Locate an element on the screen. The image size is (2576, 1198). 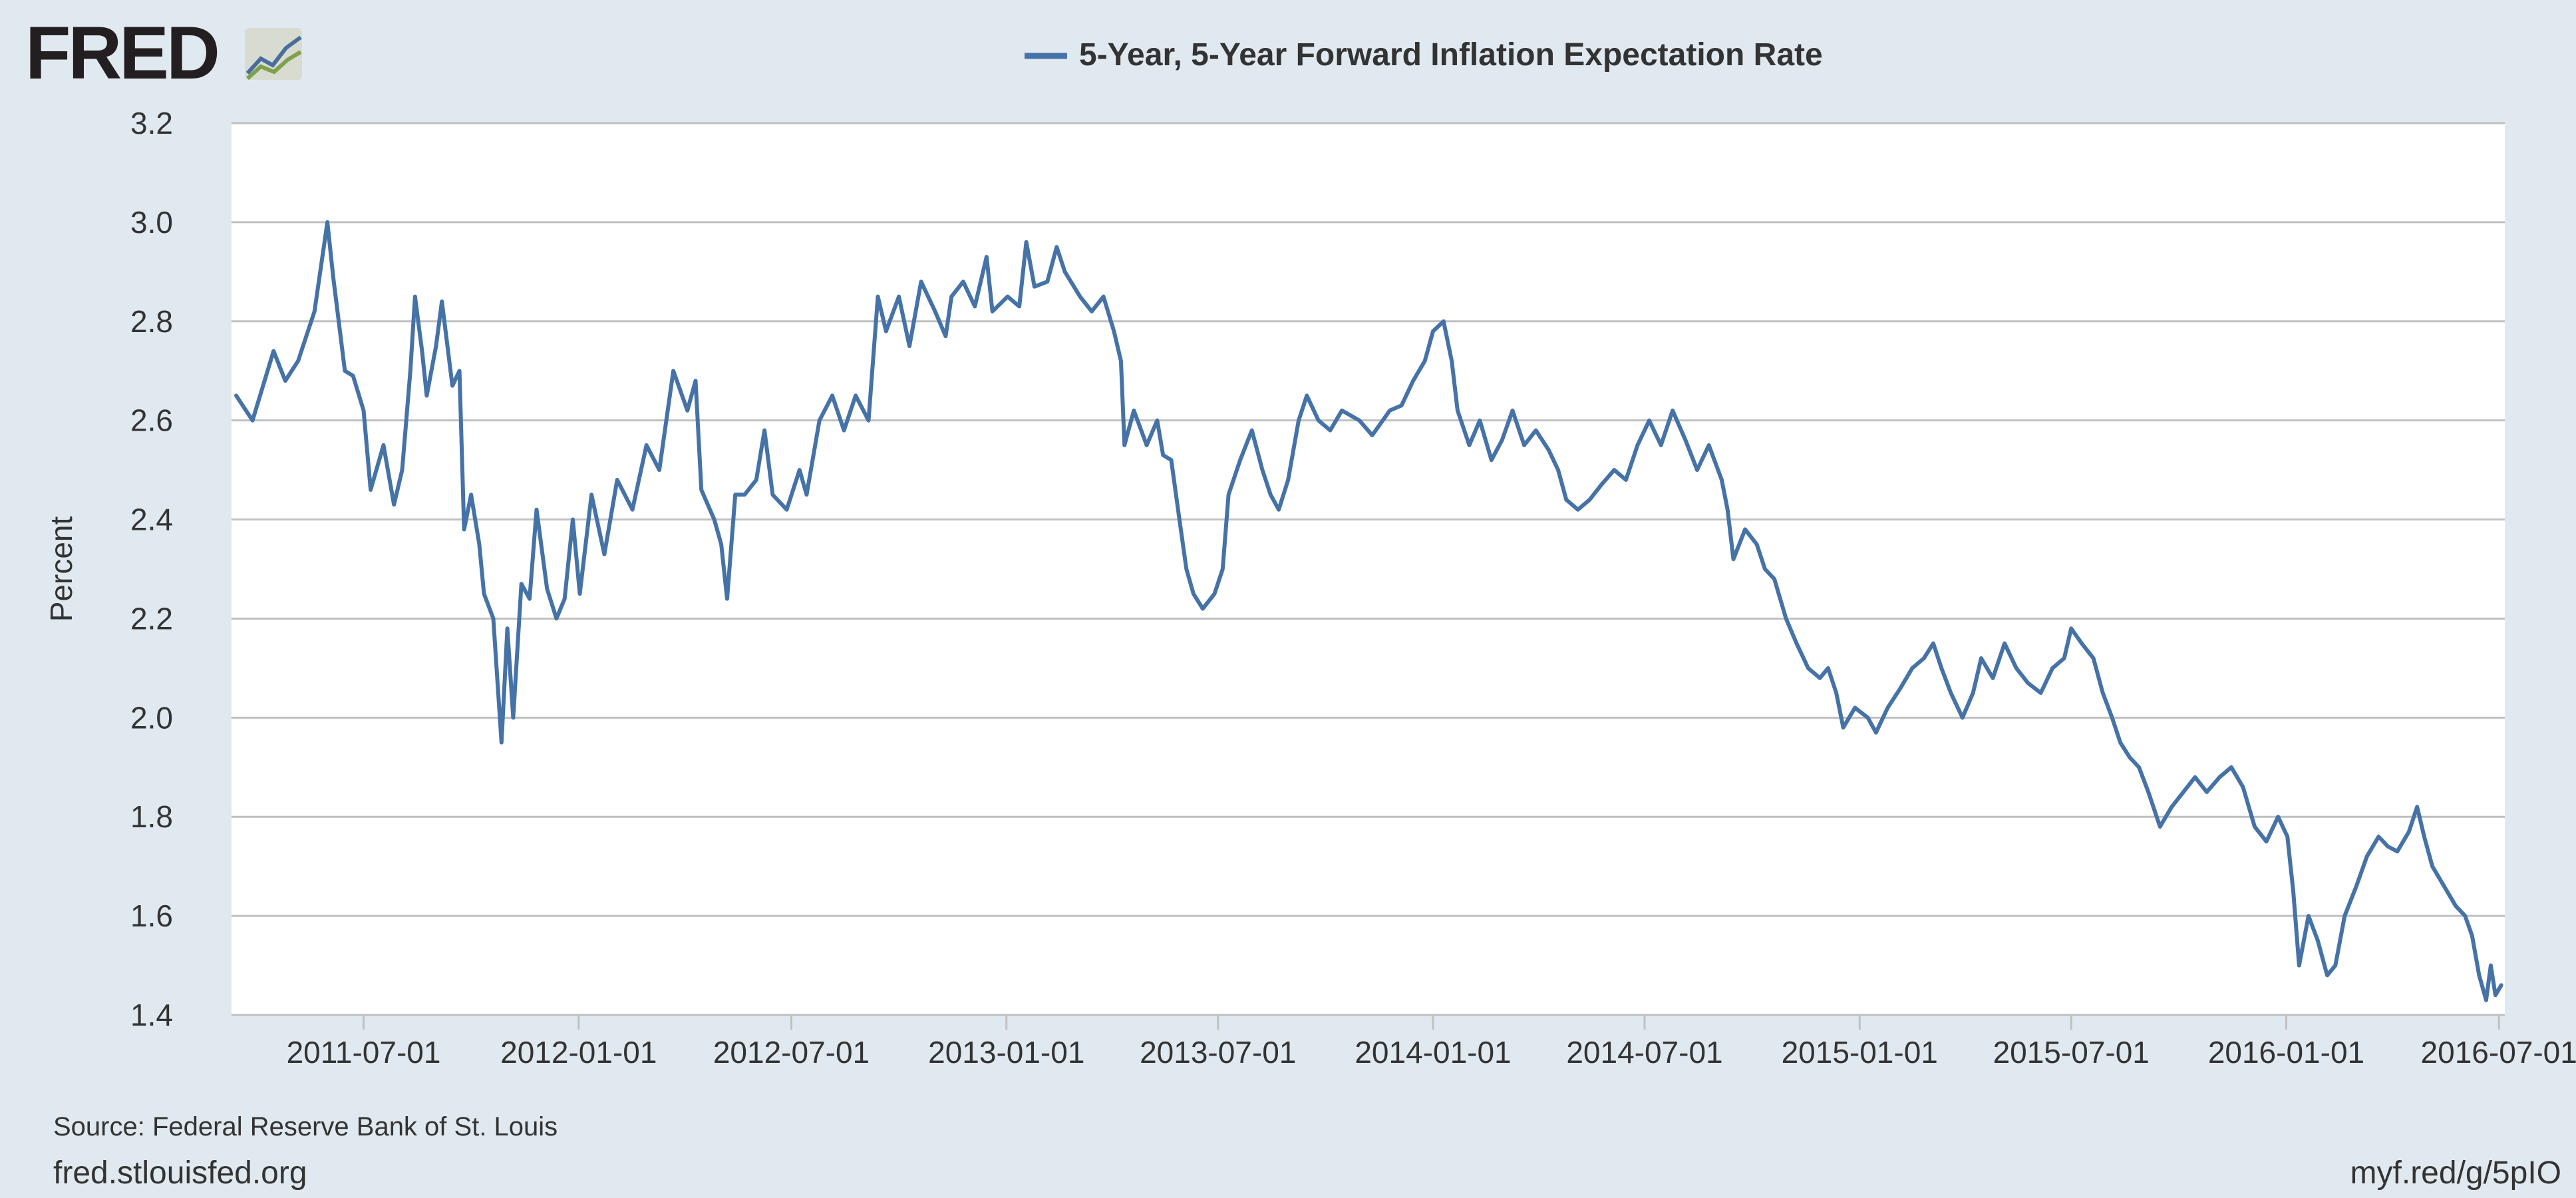
y-tick-label: 3.0 is located at coordinates (151, 222).